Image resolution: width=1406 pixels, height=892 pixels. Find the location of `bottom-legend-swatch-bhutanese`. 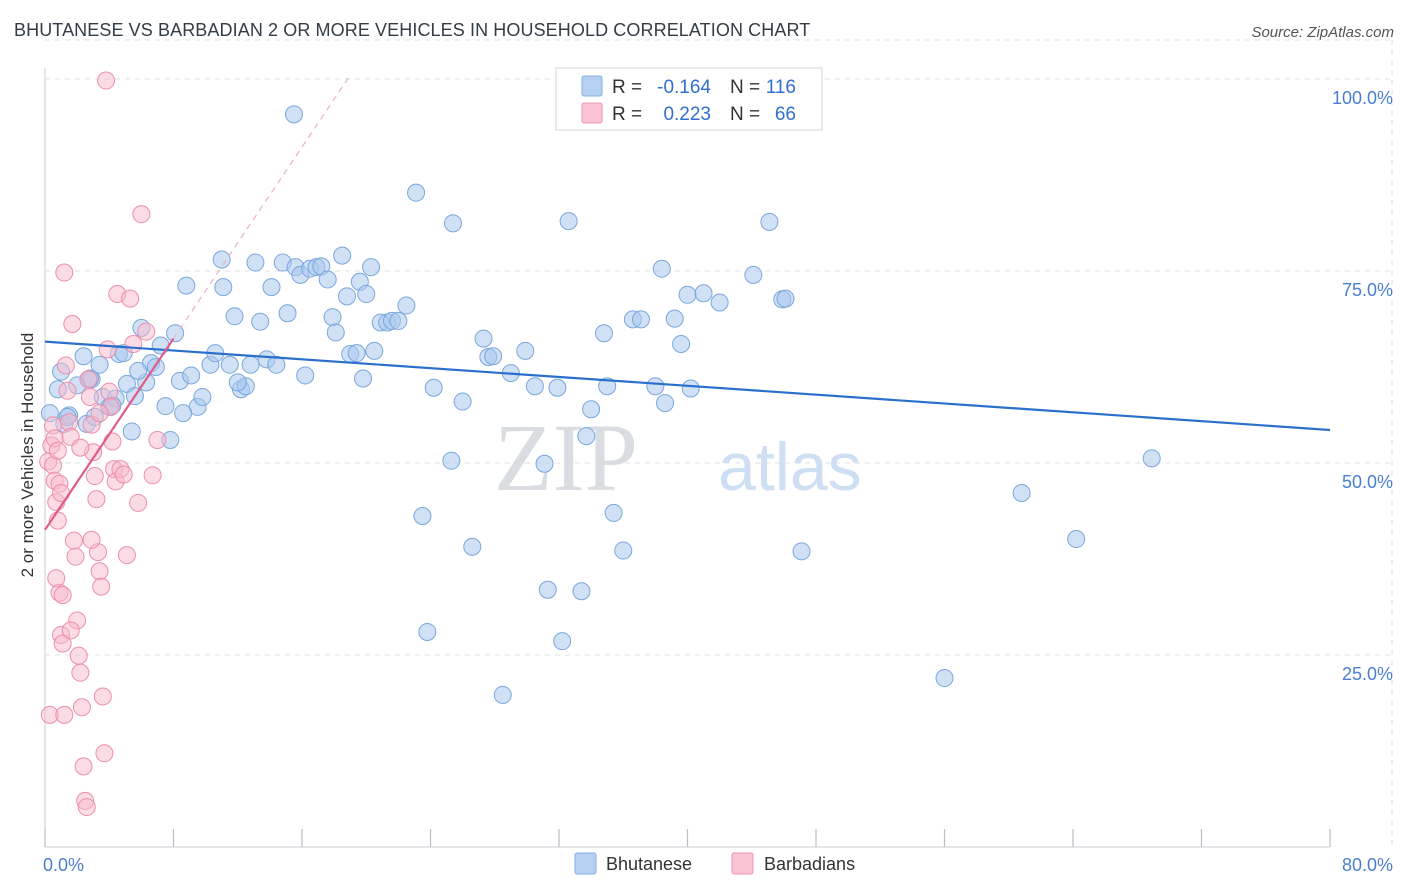

bottom-legend-swatch-bhutanese is located at coordinates (585, 863).